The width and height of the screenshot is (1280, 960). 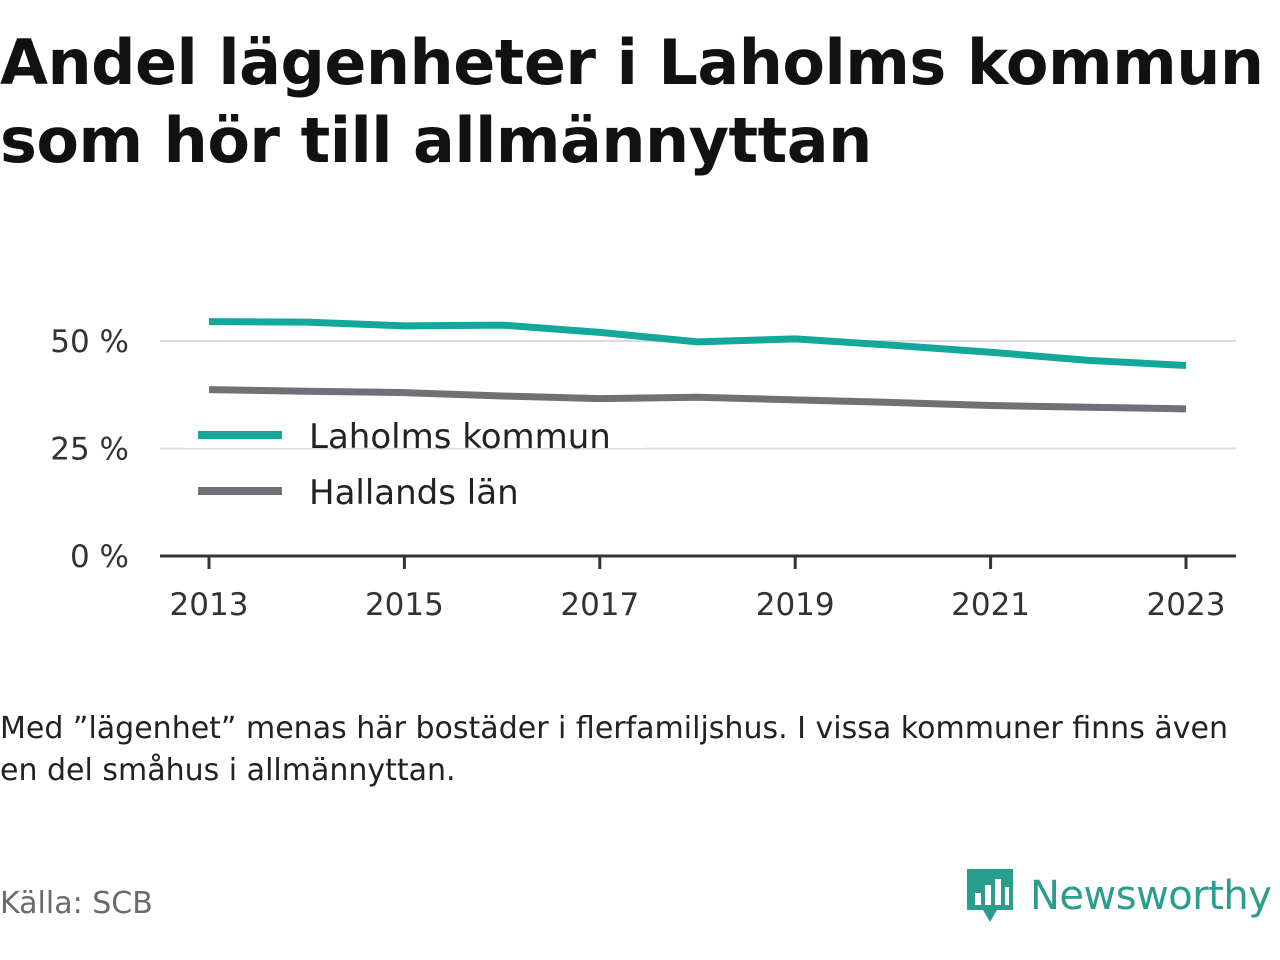 I want to click on x-tick-label: 2017, so click(x=599, y=605).